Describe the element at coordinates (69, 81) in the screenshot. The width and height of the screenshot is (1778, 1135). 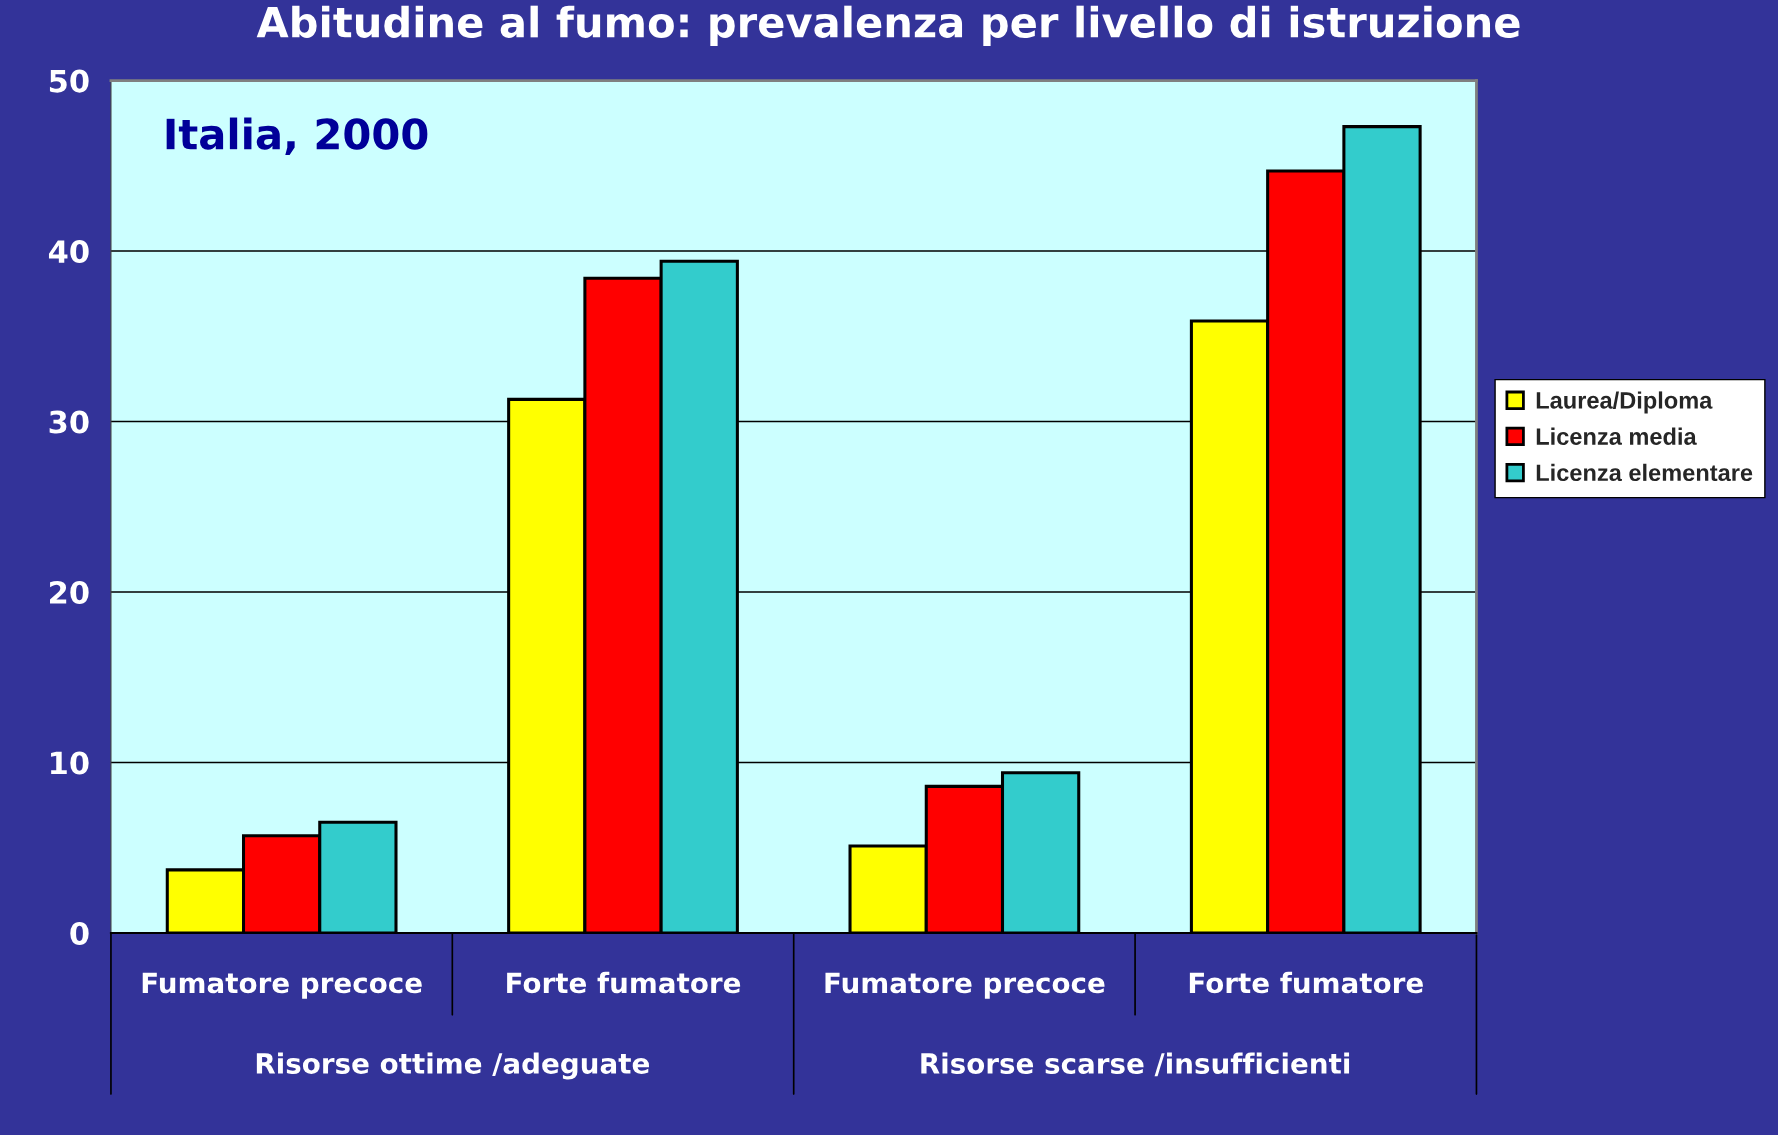
I see `y-tick-label: 50` at that location.